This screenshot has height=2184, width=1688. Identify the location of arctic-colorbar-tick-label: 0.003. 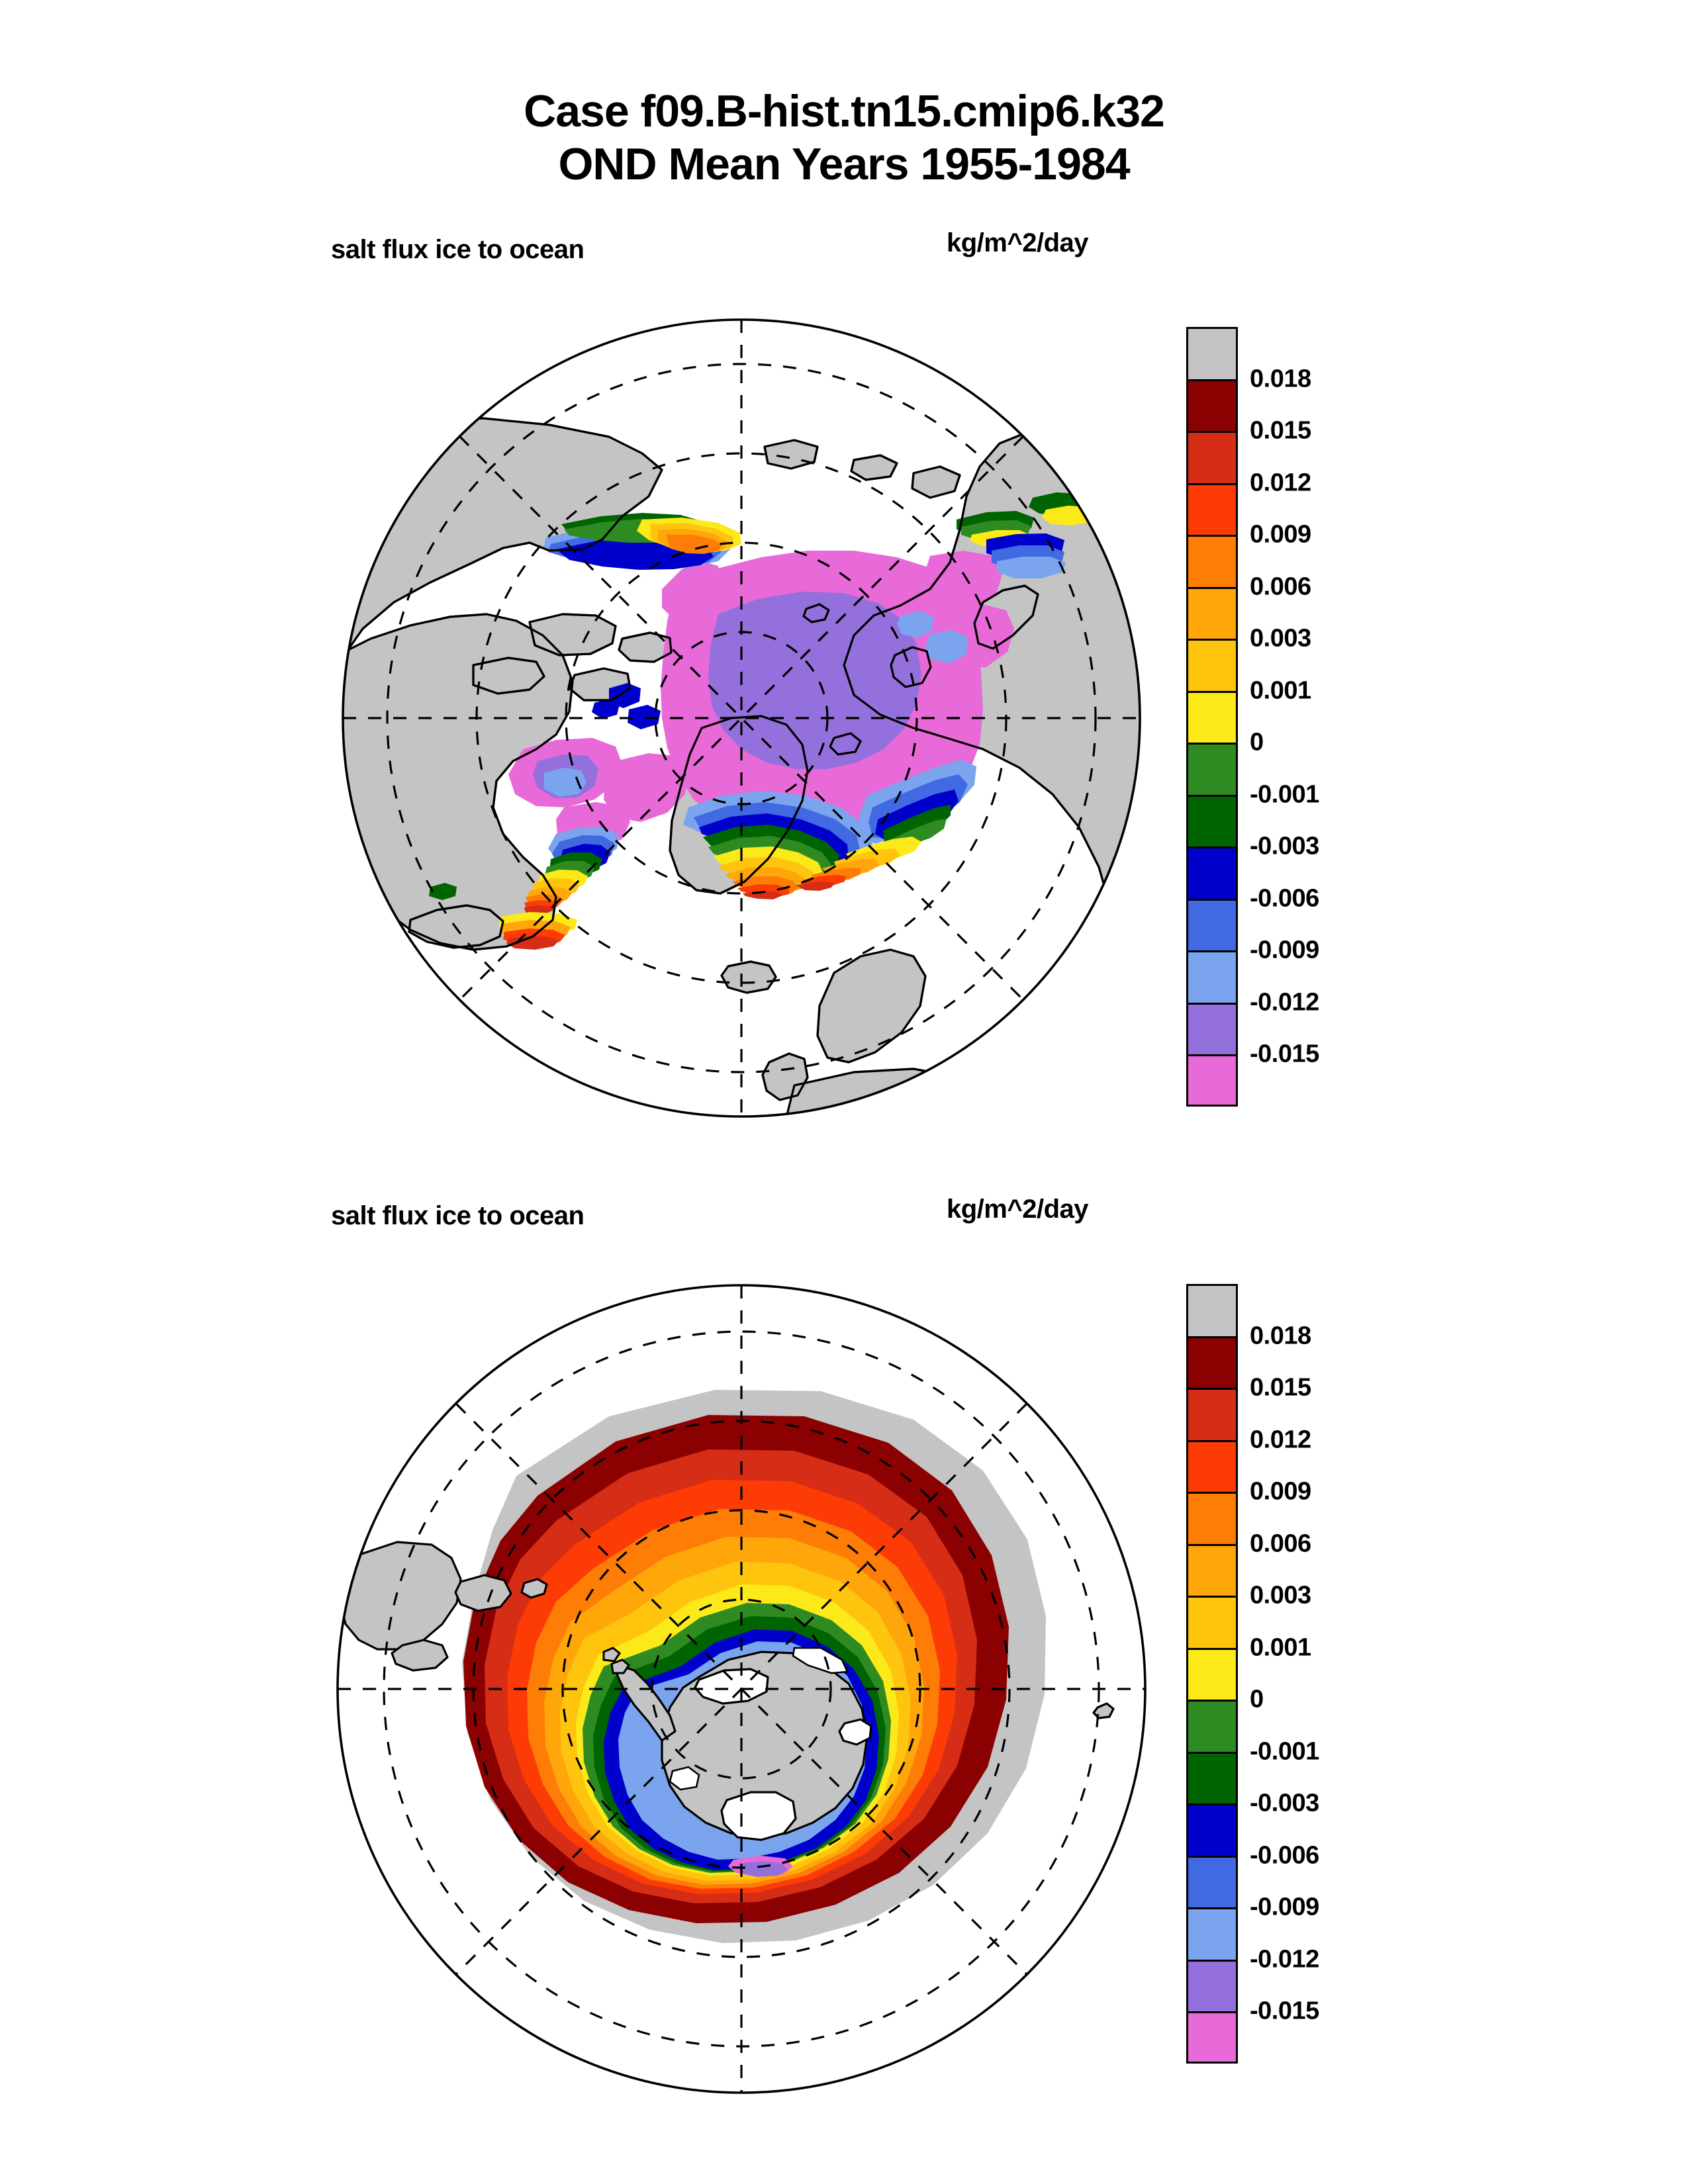
(1280, 638).